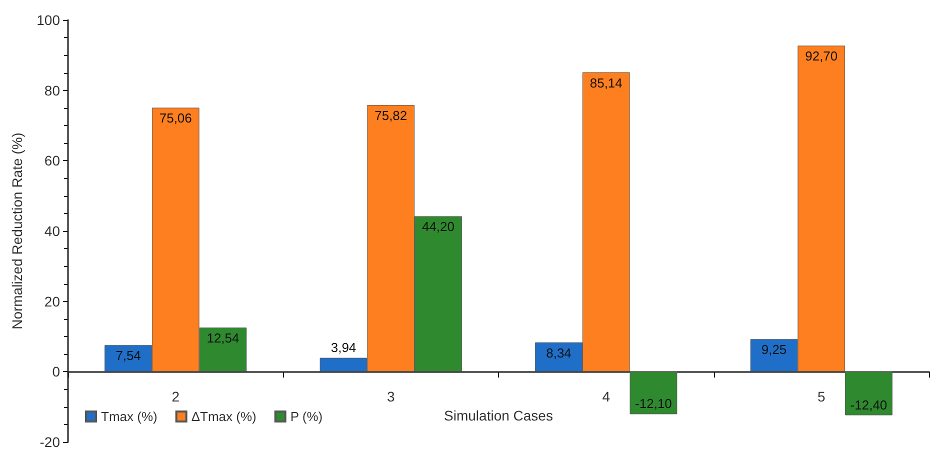  I want to click on data-label: 92,70, so click(821, 56).